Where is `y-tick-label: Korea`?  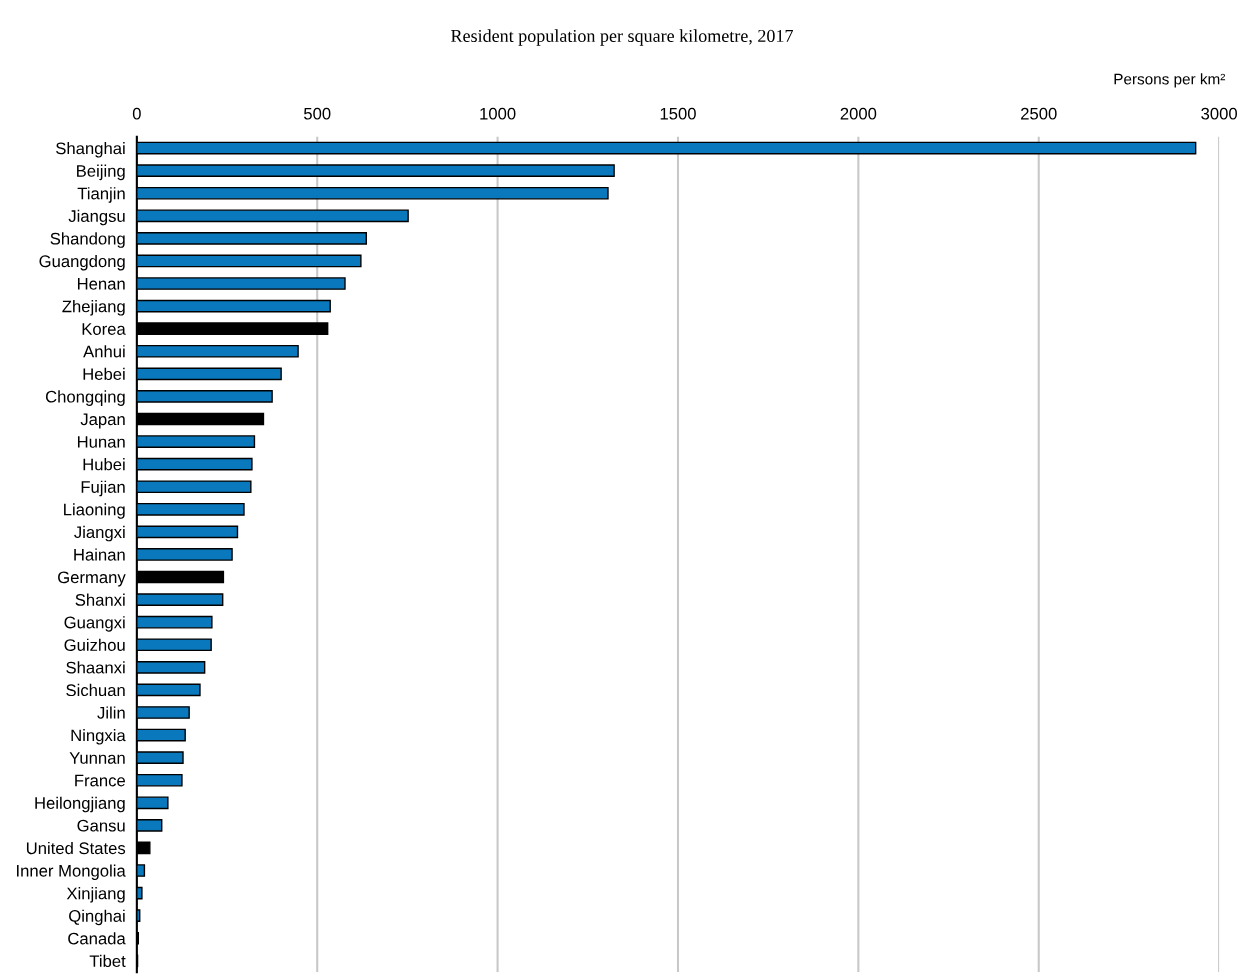
y-tick-label: Korea is located at coordinates (104, 329).